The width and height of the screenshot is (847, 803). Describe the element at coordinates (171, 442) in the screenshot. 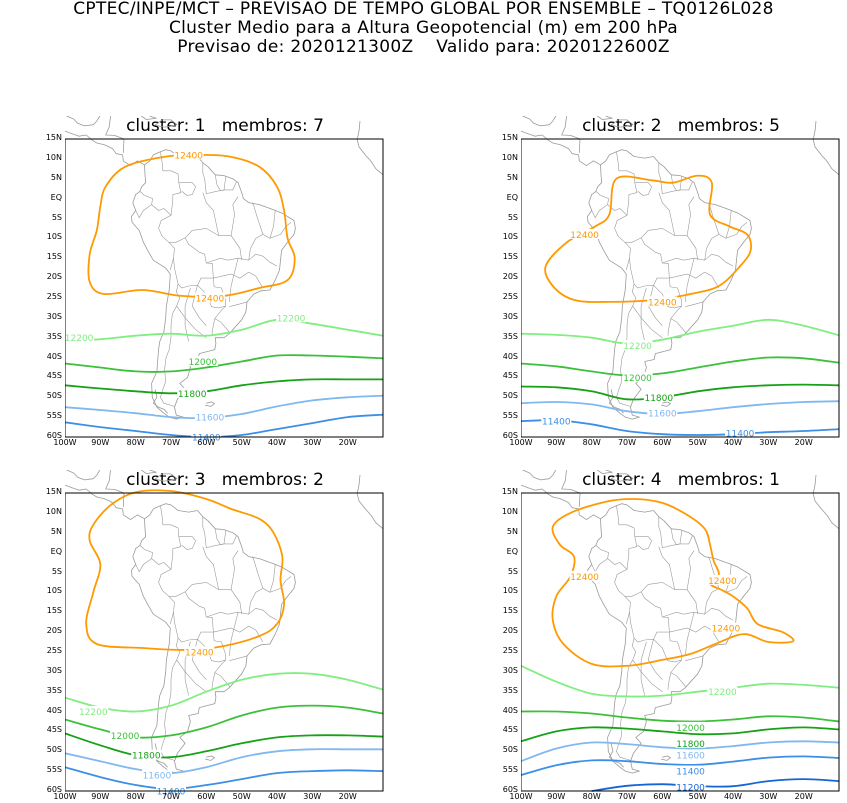

I see `lon-tick-label: 70W` at that location.